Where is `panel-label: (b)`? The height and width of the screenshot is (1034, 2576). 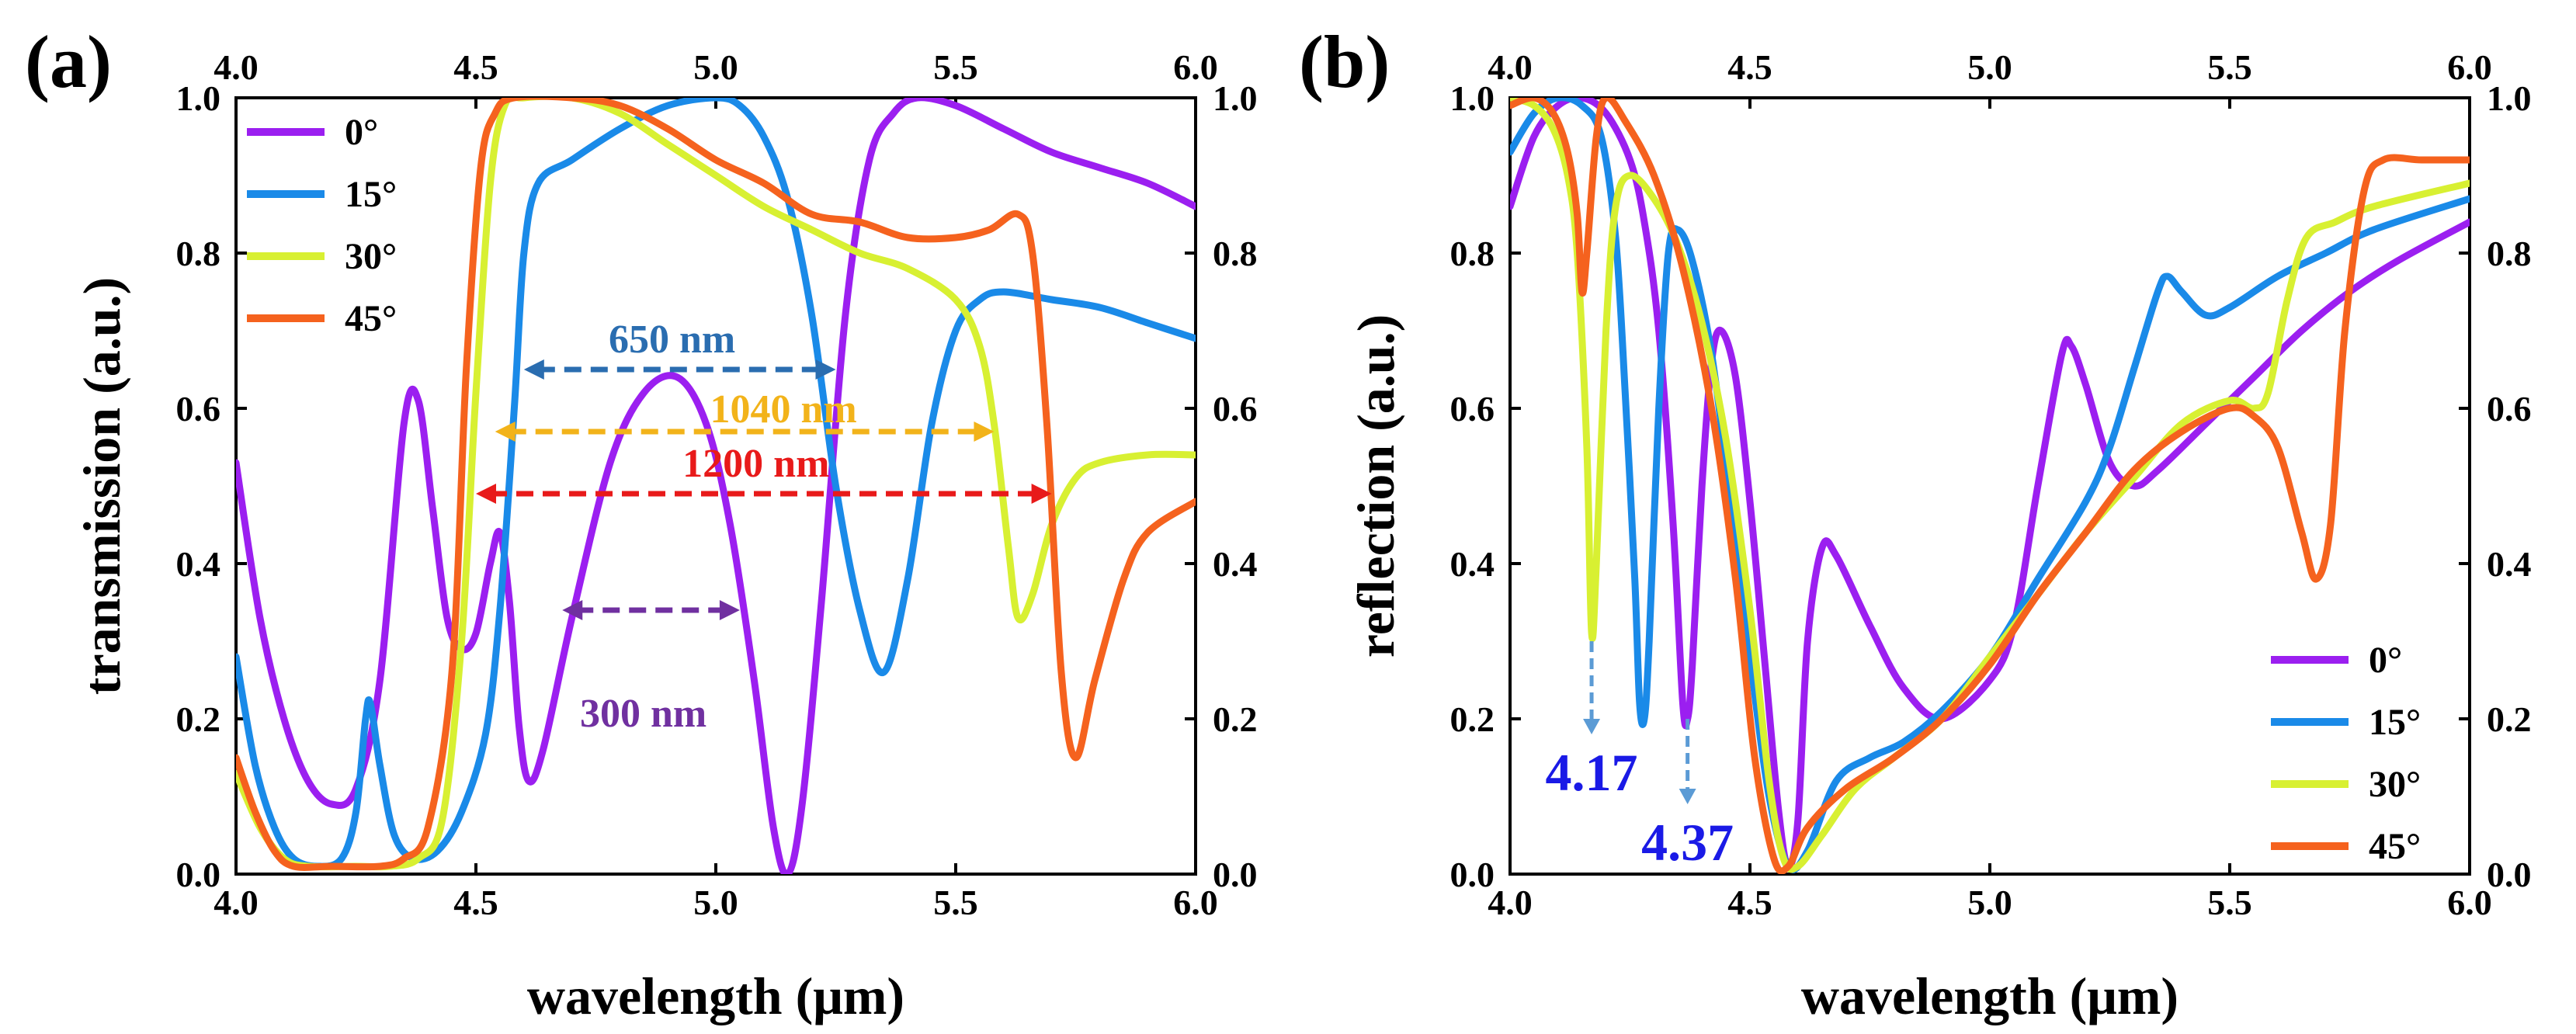
panel-label: (b) is located at coordinates (1344, 61).